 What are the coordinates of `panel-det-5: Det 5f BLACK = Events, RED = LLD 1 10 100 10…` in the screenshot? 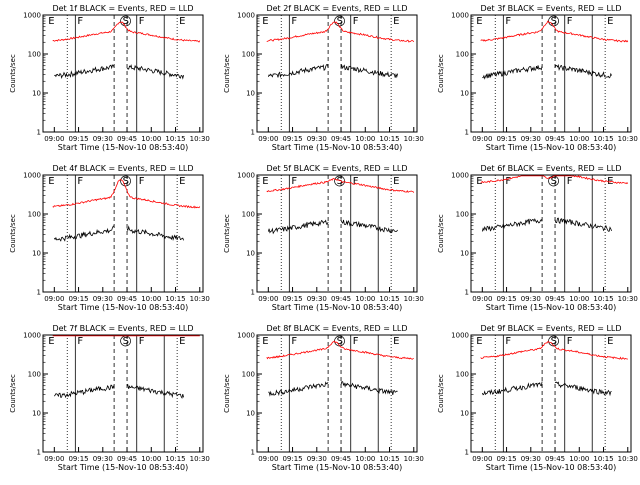 It's located at (323, 238).